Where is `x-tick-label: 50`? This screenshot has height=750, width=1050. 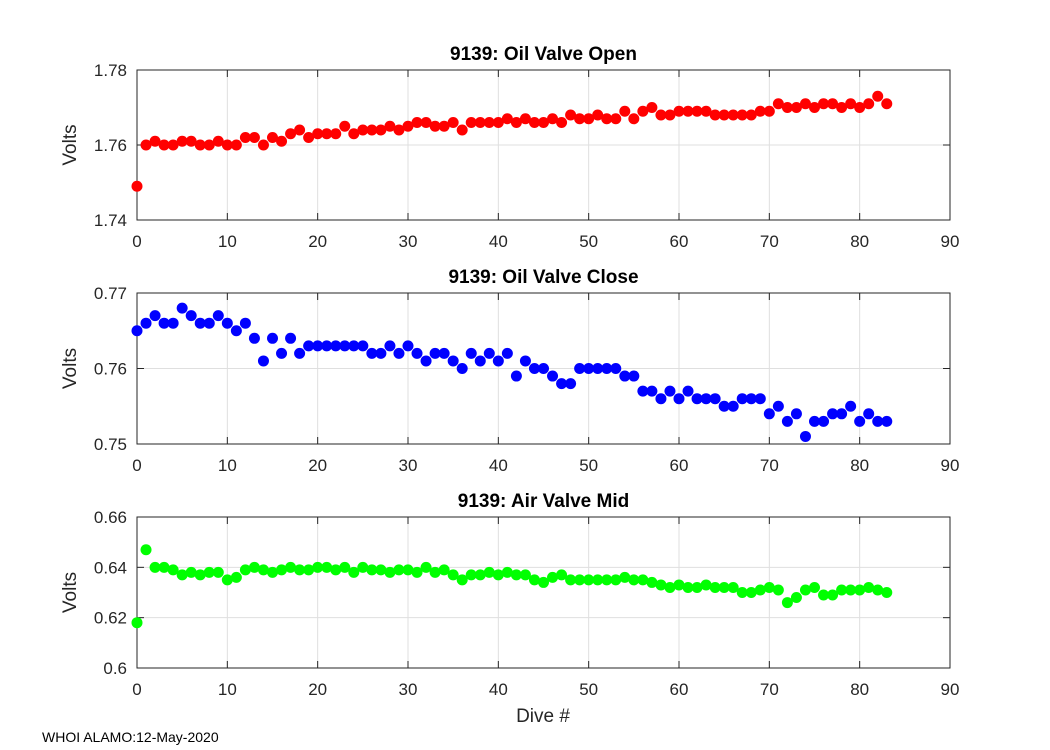
x-tick-label: 50 is located at coordinates (588, 689).